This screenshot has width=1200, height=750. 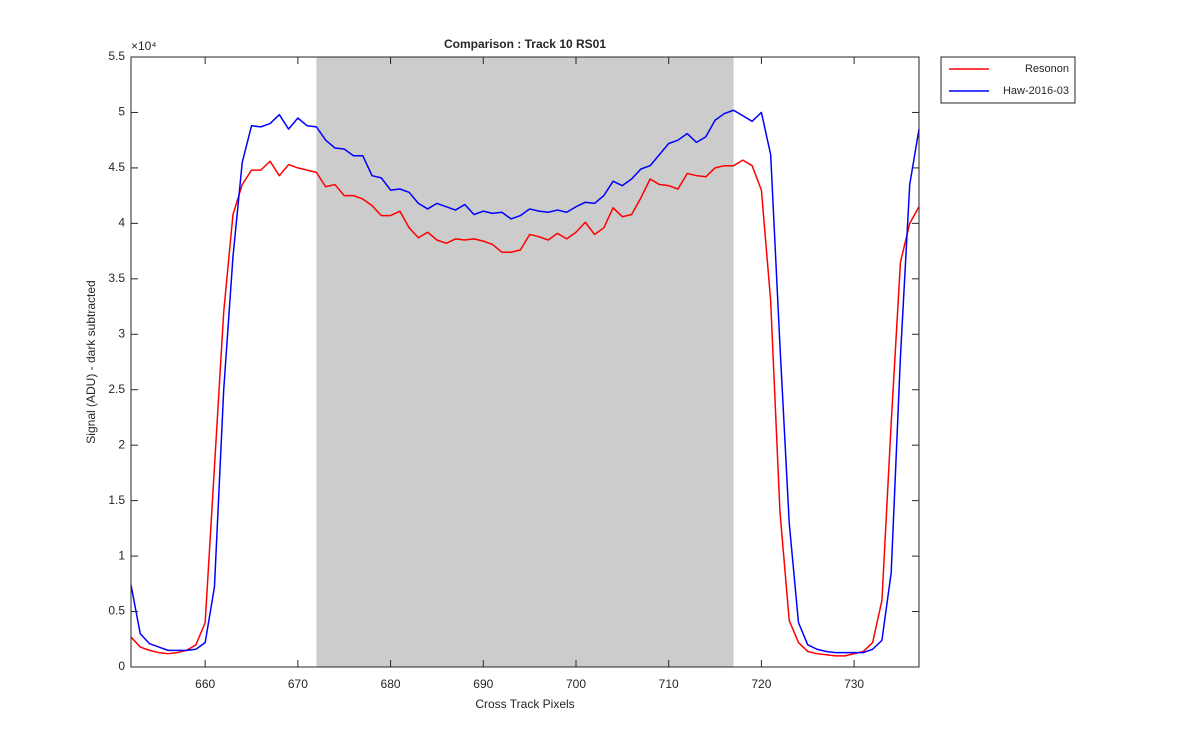 I want to click on y-tick-label: 0.5, so click(x=116, y=611).